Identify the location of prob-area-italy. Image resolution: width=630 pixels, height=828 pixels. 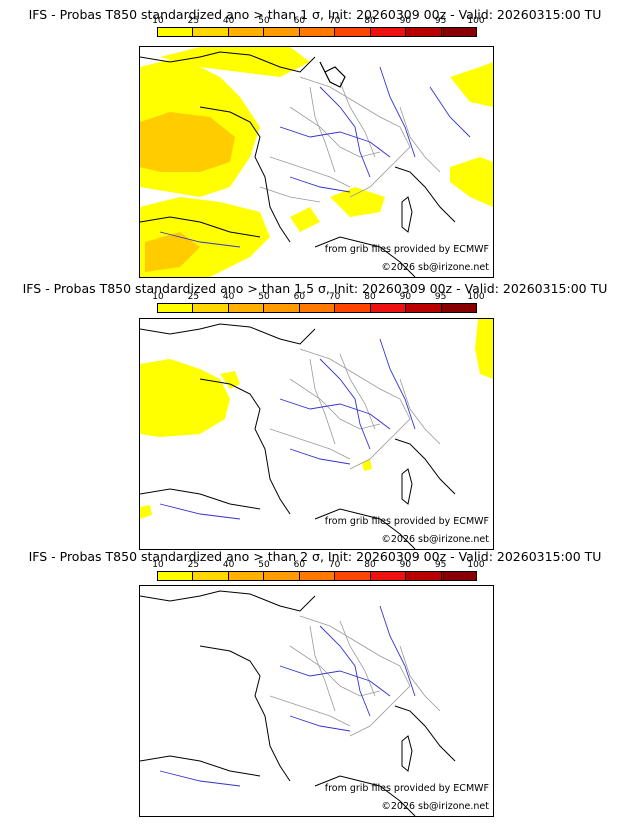
(471, 182).